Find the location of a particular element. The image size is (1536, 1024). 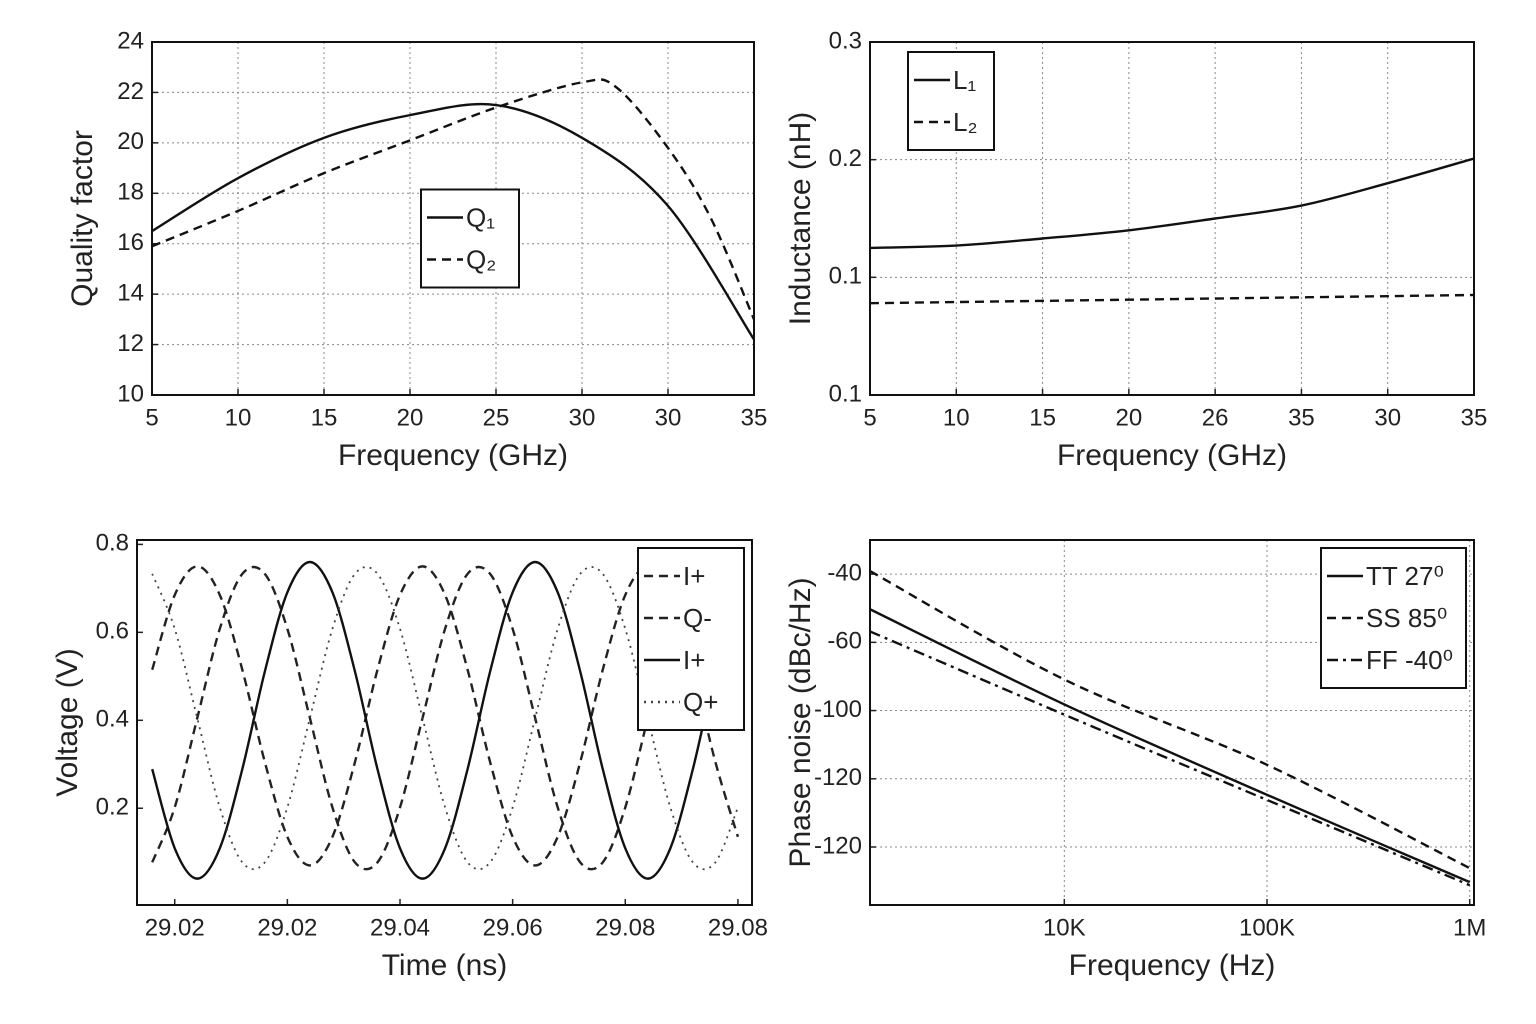

y-tick-label: 0.8 is located at coordinates (112, 543).